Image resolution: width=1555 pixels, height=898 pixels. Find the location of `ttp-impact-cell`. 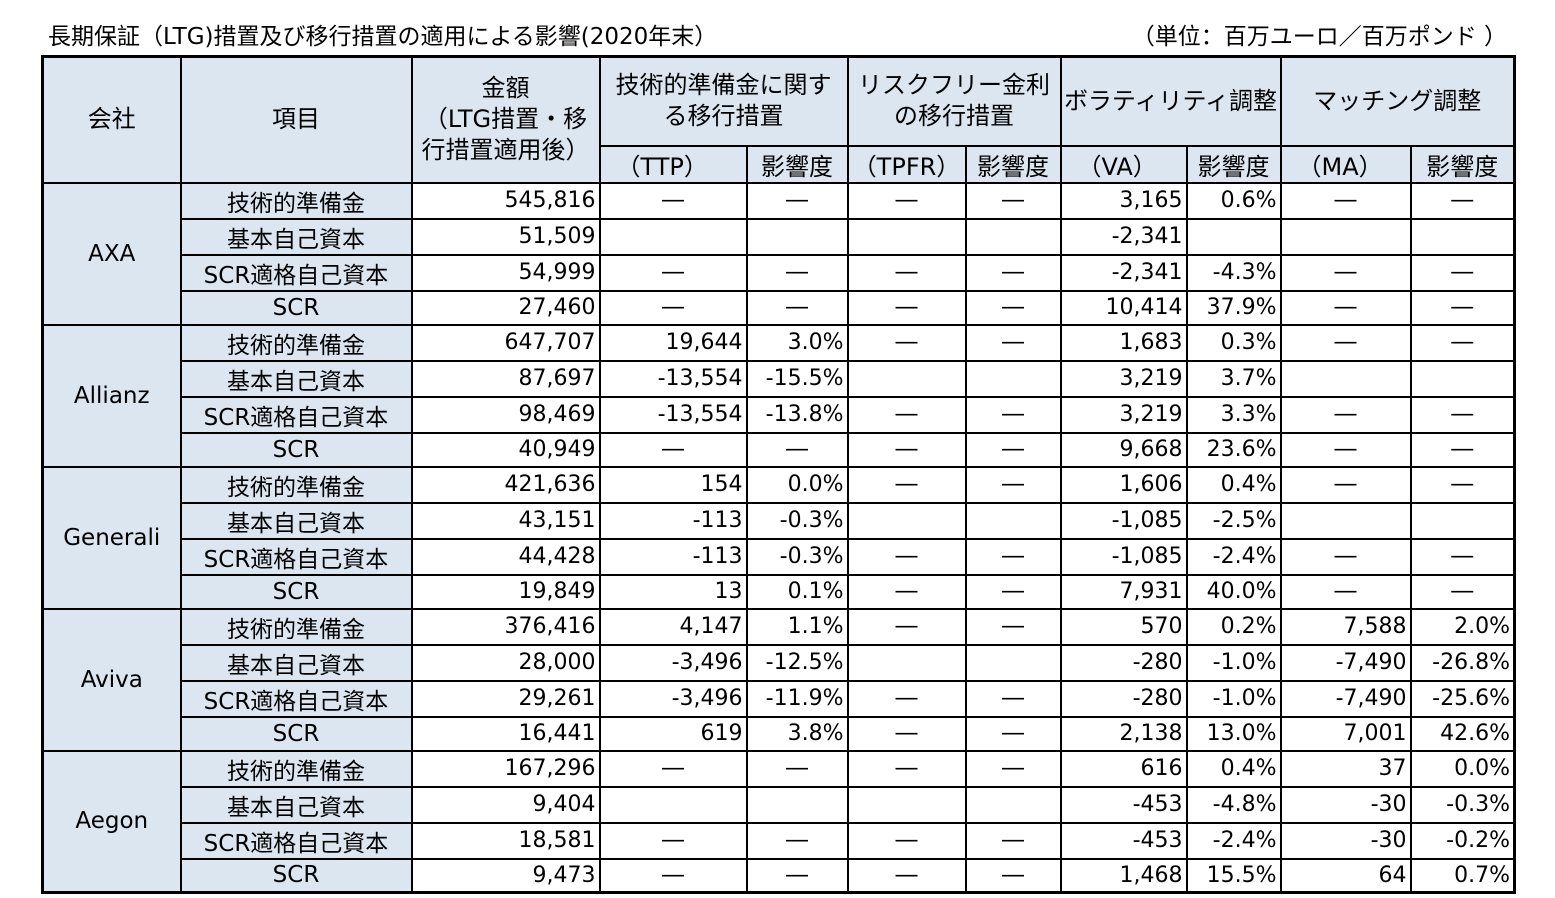

ttp-impact-cell is located at coordinates (797, 236).